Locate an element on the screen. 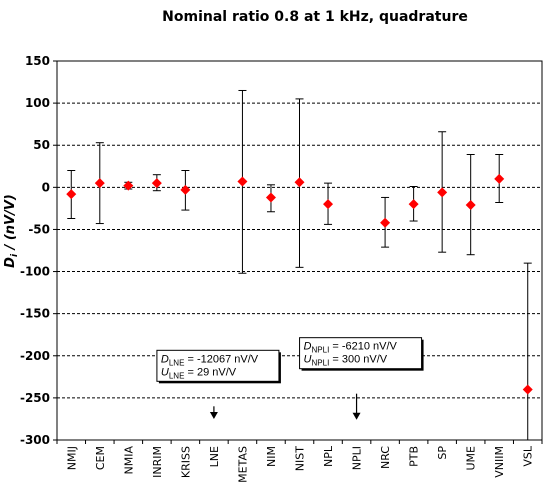 The image size is (555, 493). marker-nim is located at coordinates (270, 197).